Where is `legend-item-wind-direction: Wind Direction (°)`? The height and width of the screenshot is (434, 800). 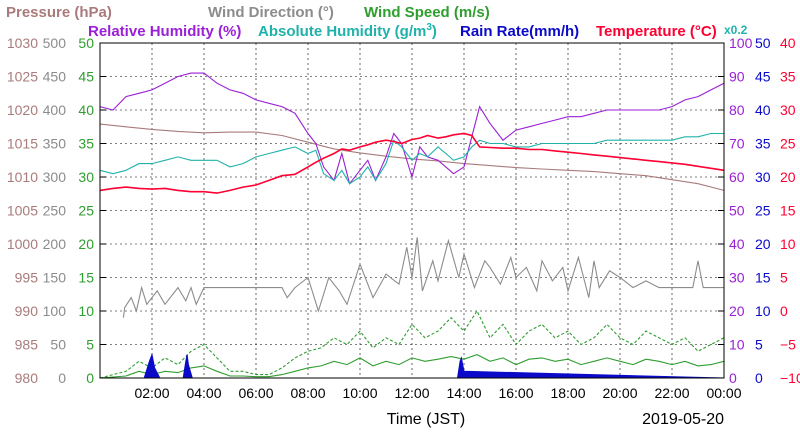 legend-item-wind-direction: Wind Direction (°) is located at coordinates (271, 12).